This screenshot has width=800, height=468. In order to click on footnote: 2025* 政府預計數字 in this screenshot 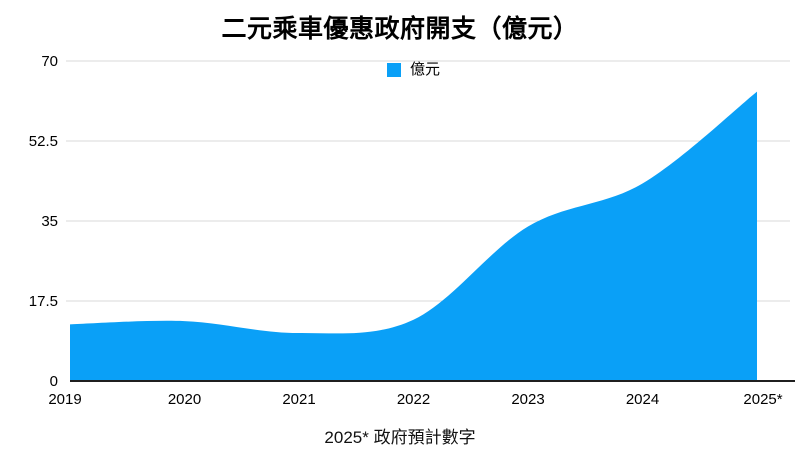, I will do `click(400, 437)`.